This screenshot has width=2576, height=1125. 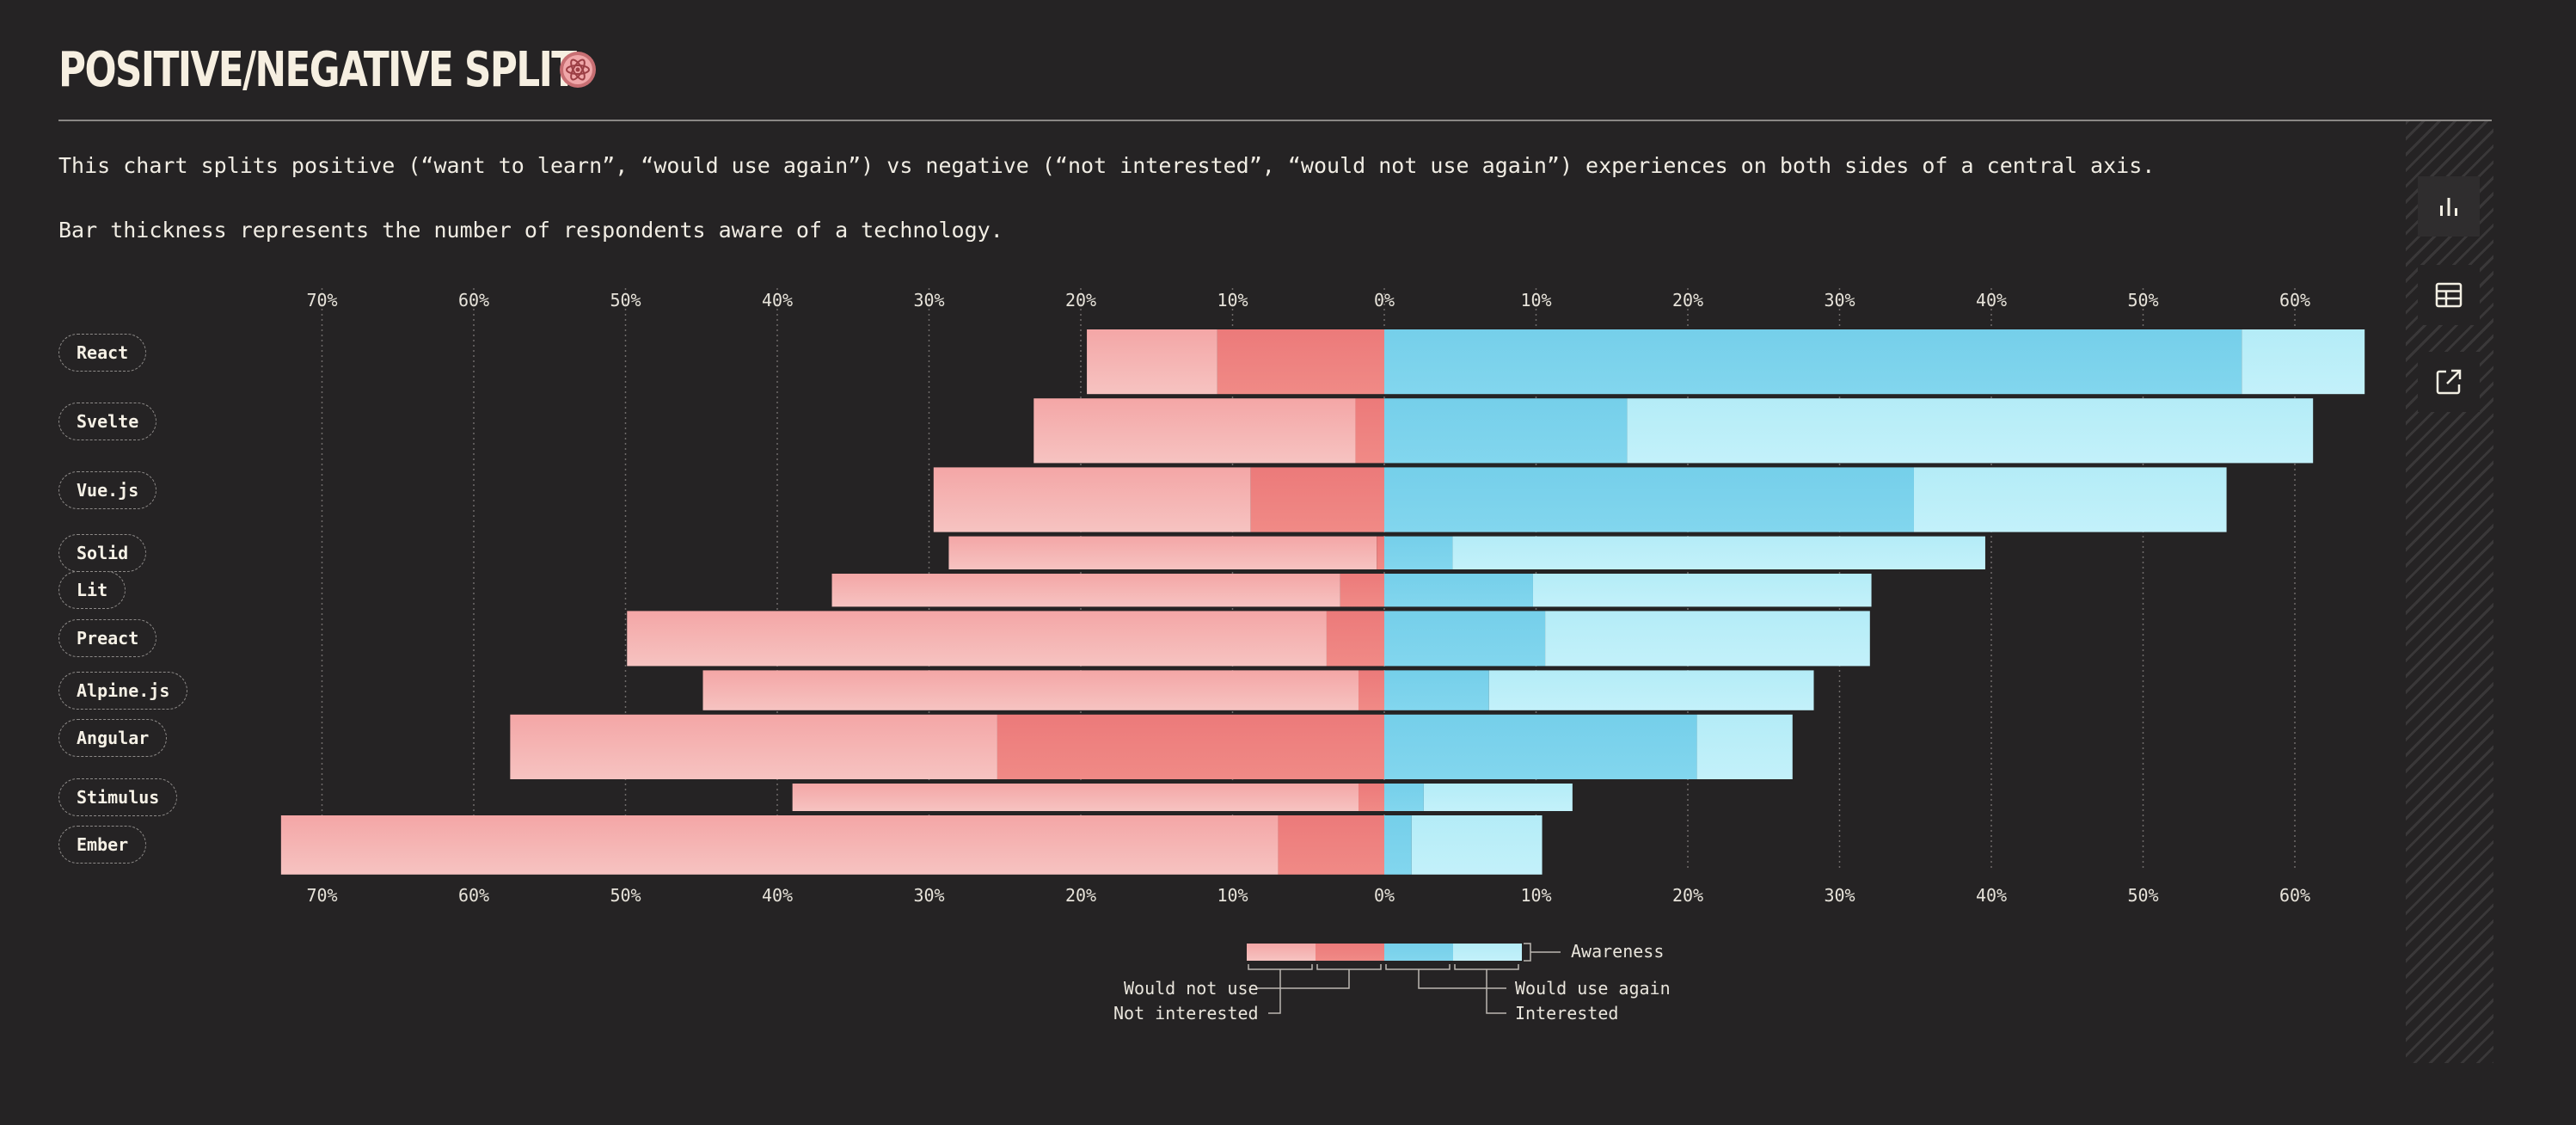 I want to click on legend-connector-would-not-use, so click(x=1303, y=979).